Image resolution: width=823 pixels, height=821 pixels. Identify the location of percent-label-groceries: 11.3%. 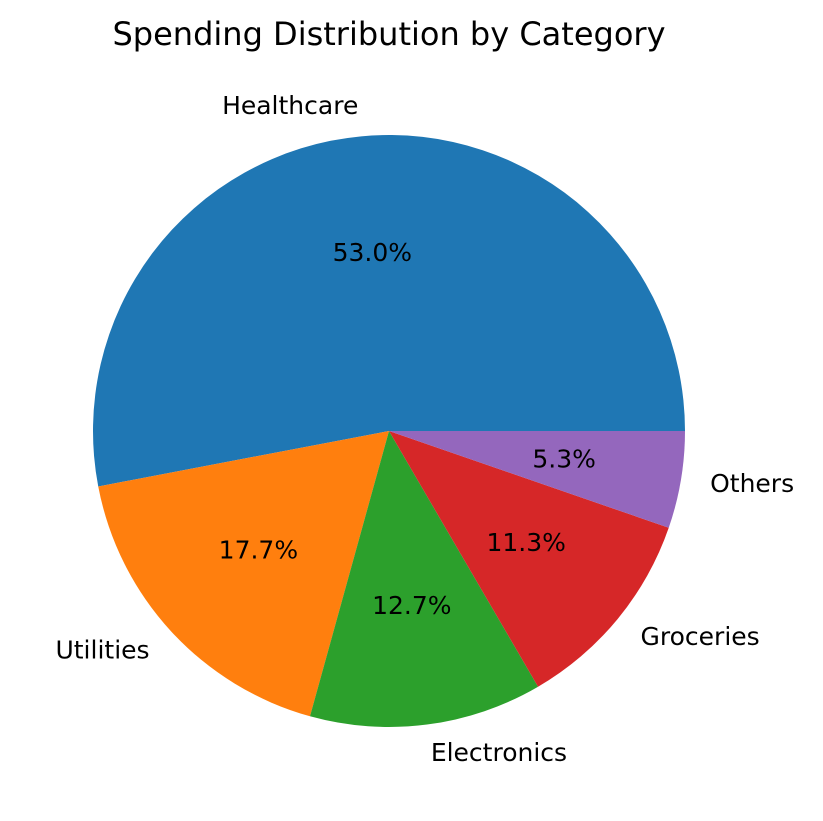
(525, 542).